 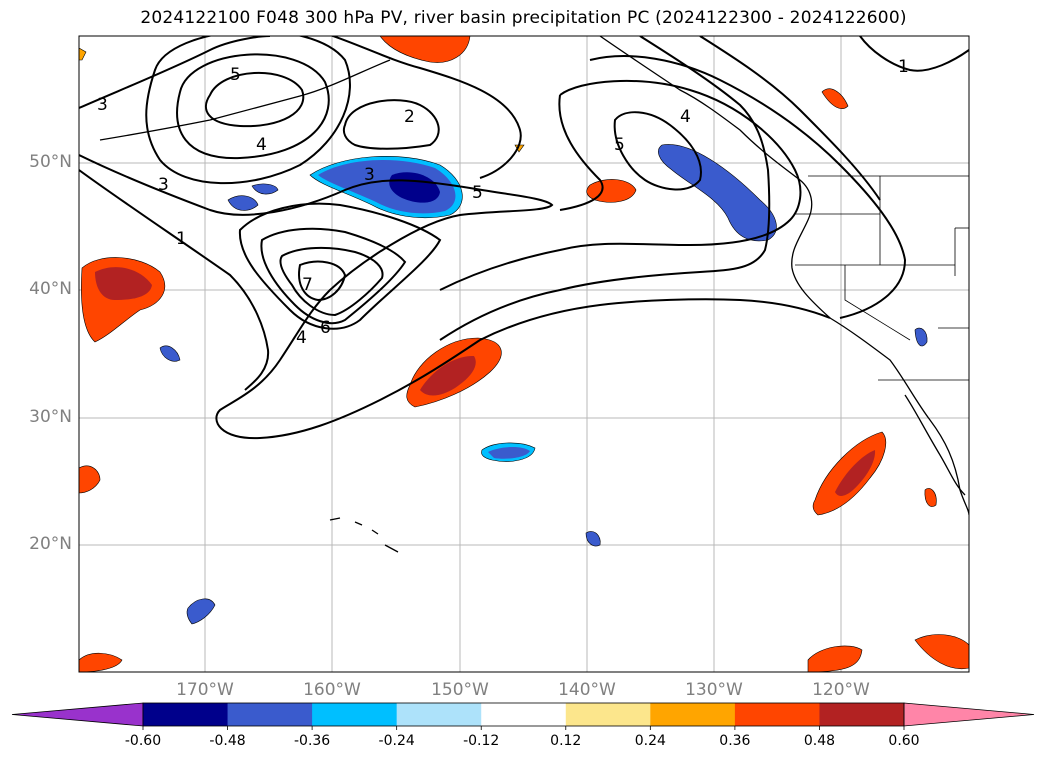 What do you see at coordinates (587, 690) in the screenshot?
I see `lon-tick-label: 140°W` at bounding box center [587, 690].